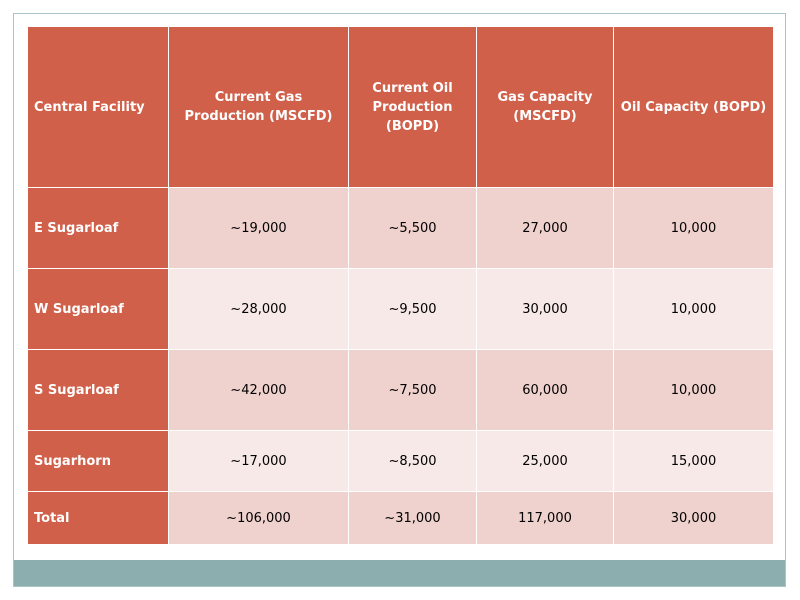 The image size is (800, 600). Describe the element at coordinates (258, 518) in the screenshot. I see `total-current-gas-production: ~106,000` at that location.